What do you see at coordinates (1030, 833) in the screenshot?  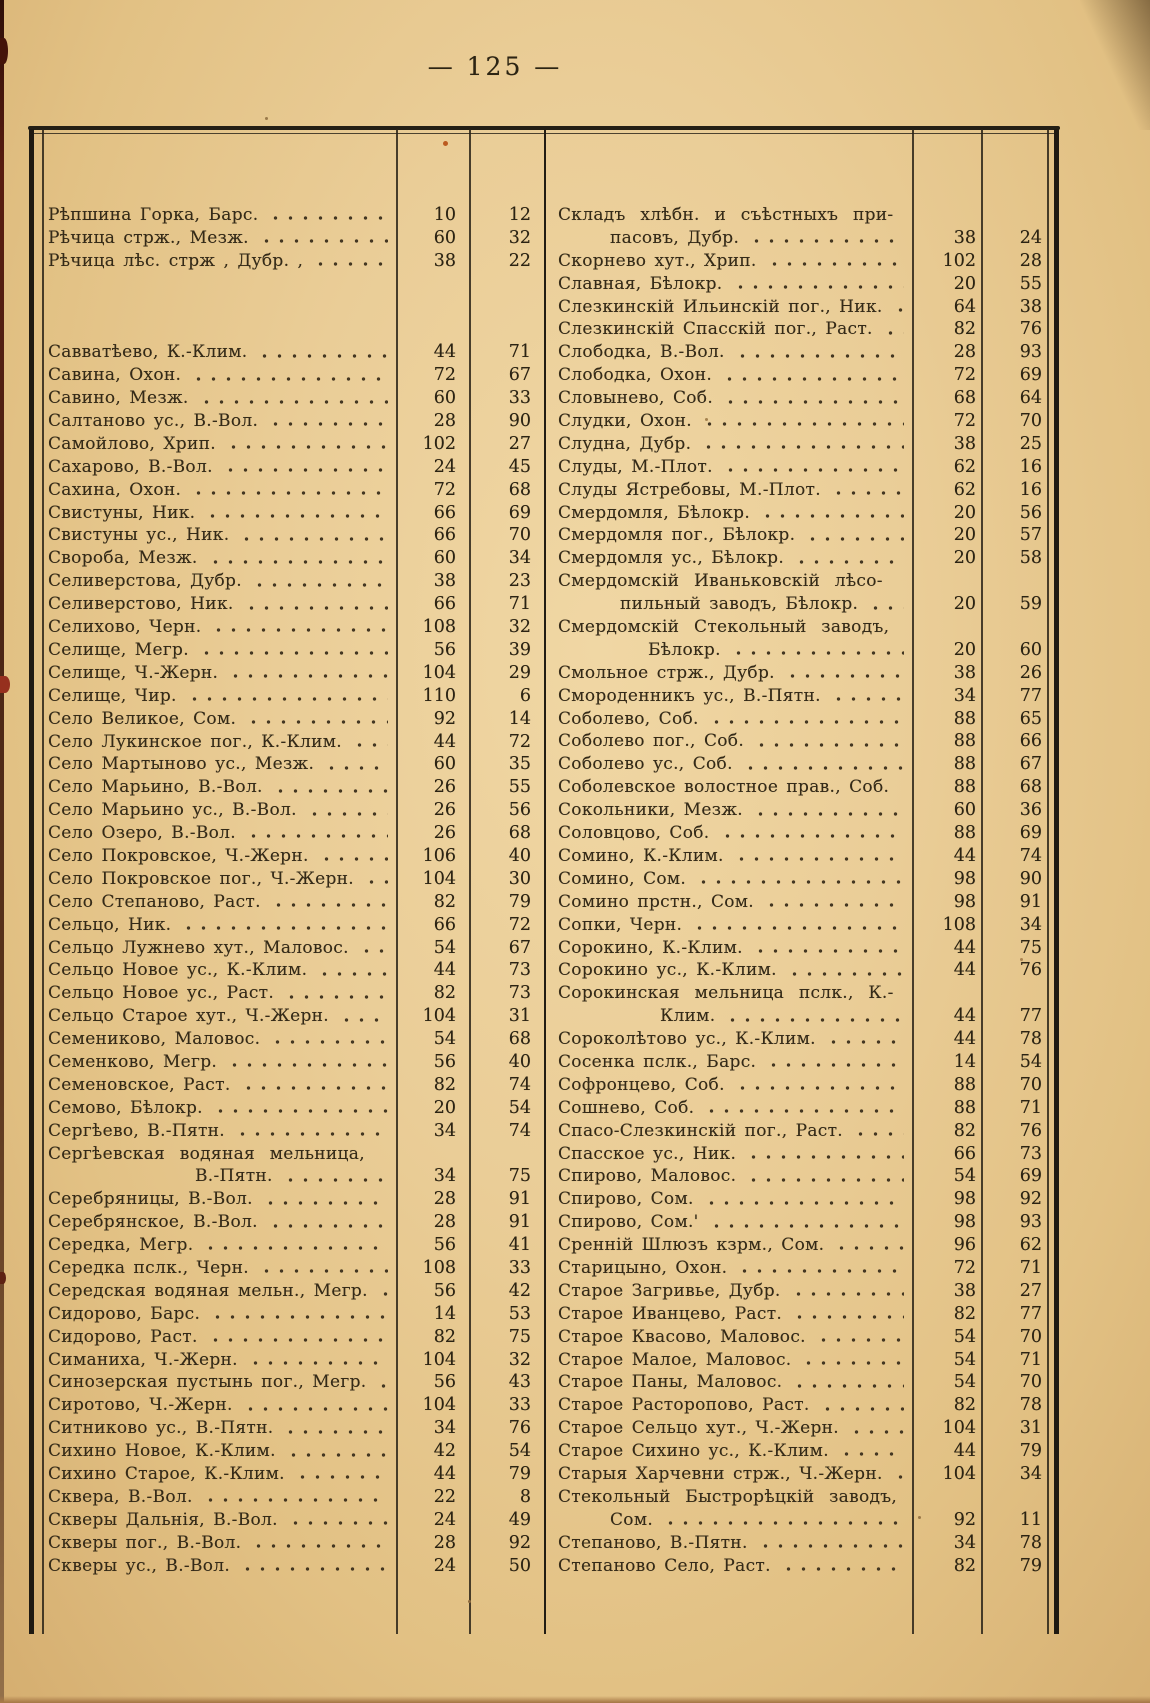 I see `col2-value: 69` at bounding box center [1030, 833].